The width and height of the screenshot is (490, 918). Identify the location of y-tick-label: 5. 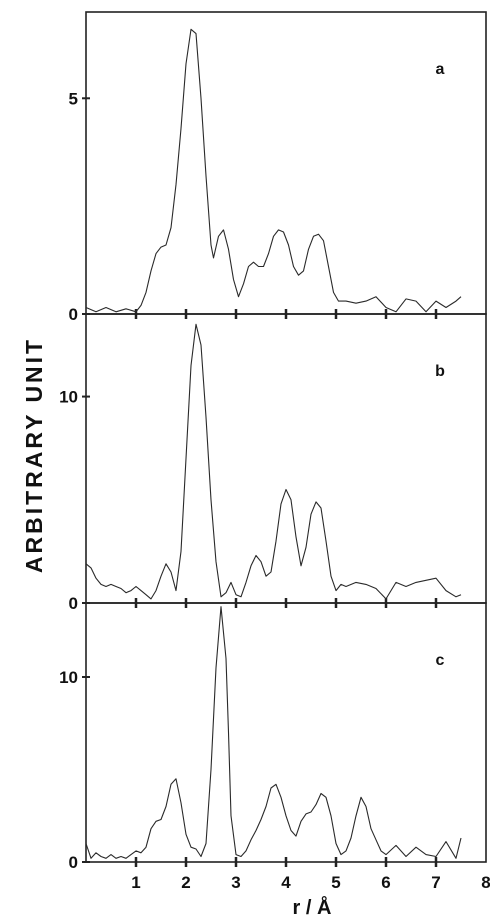
(73, 98).